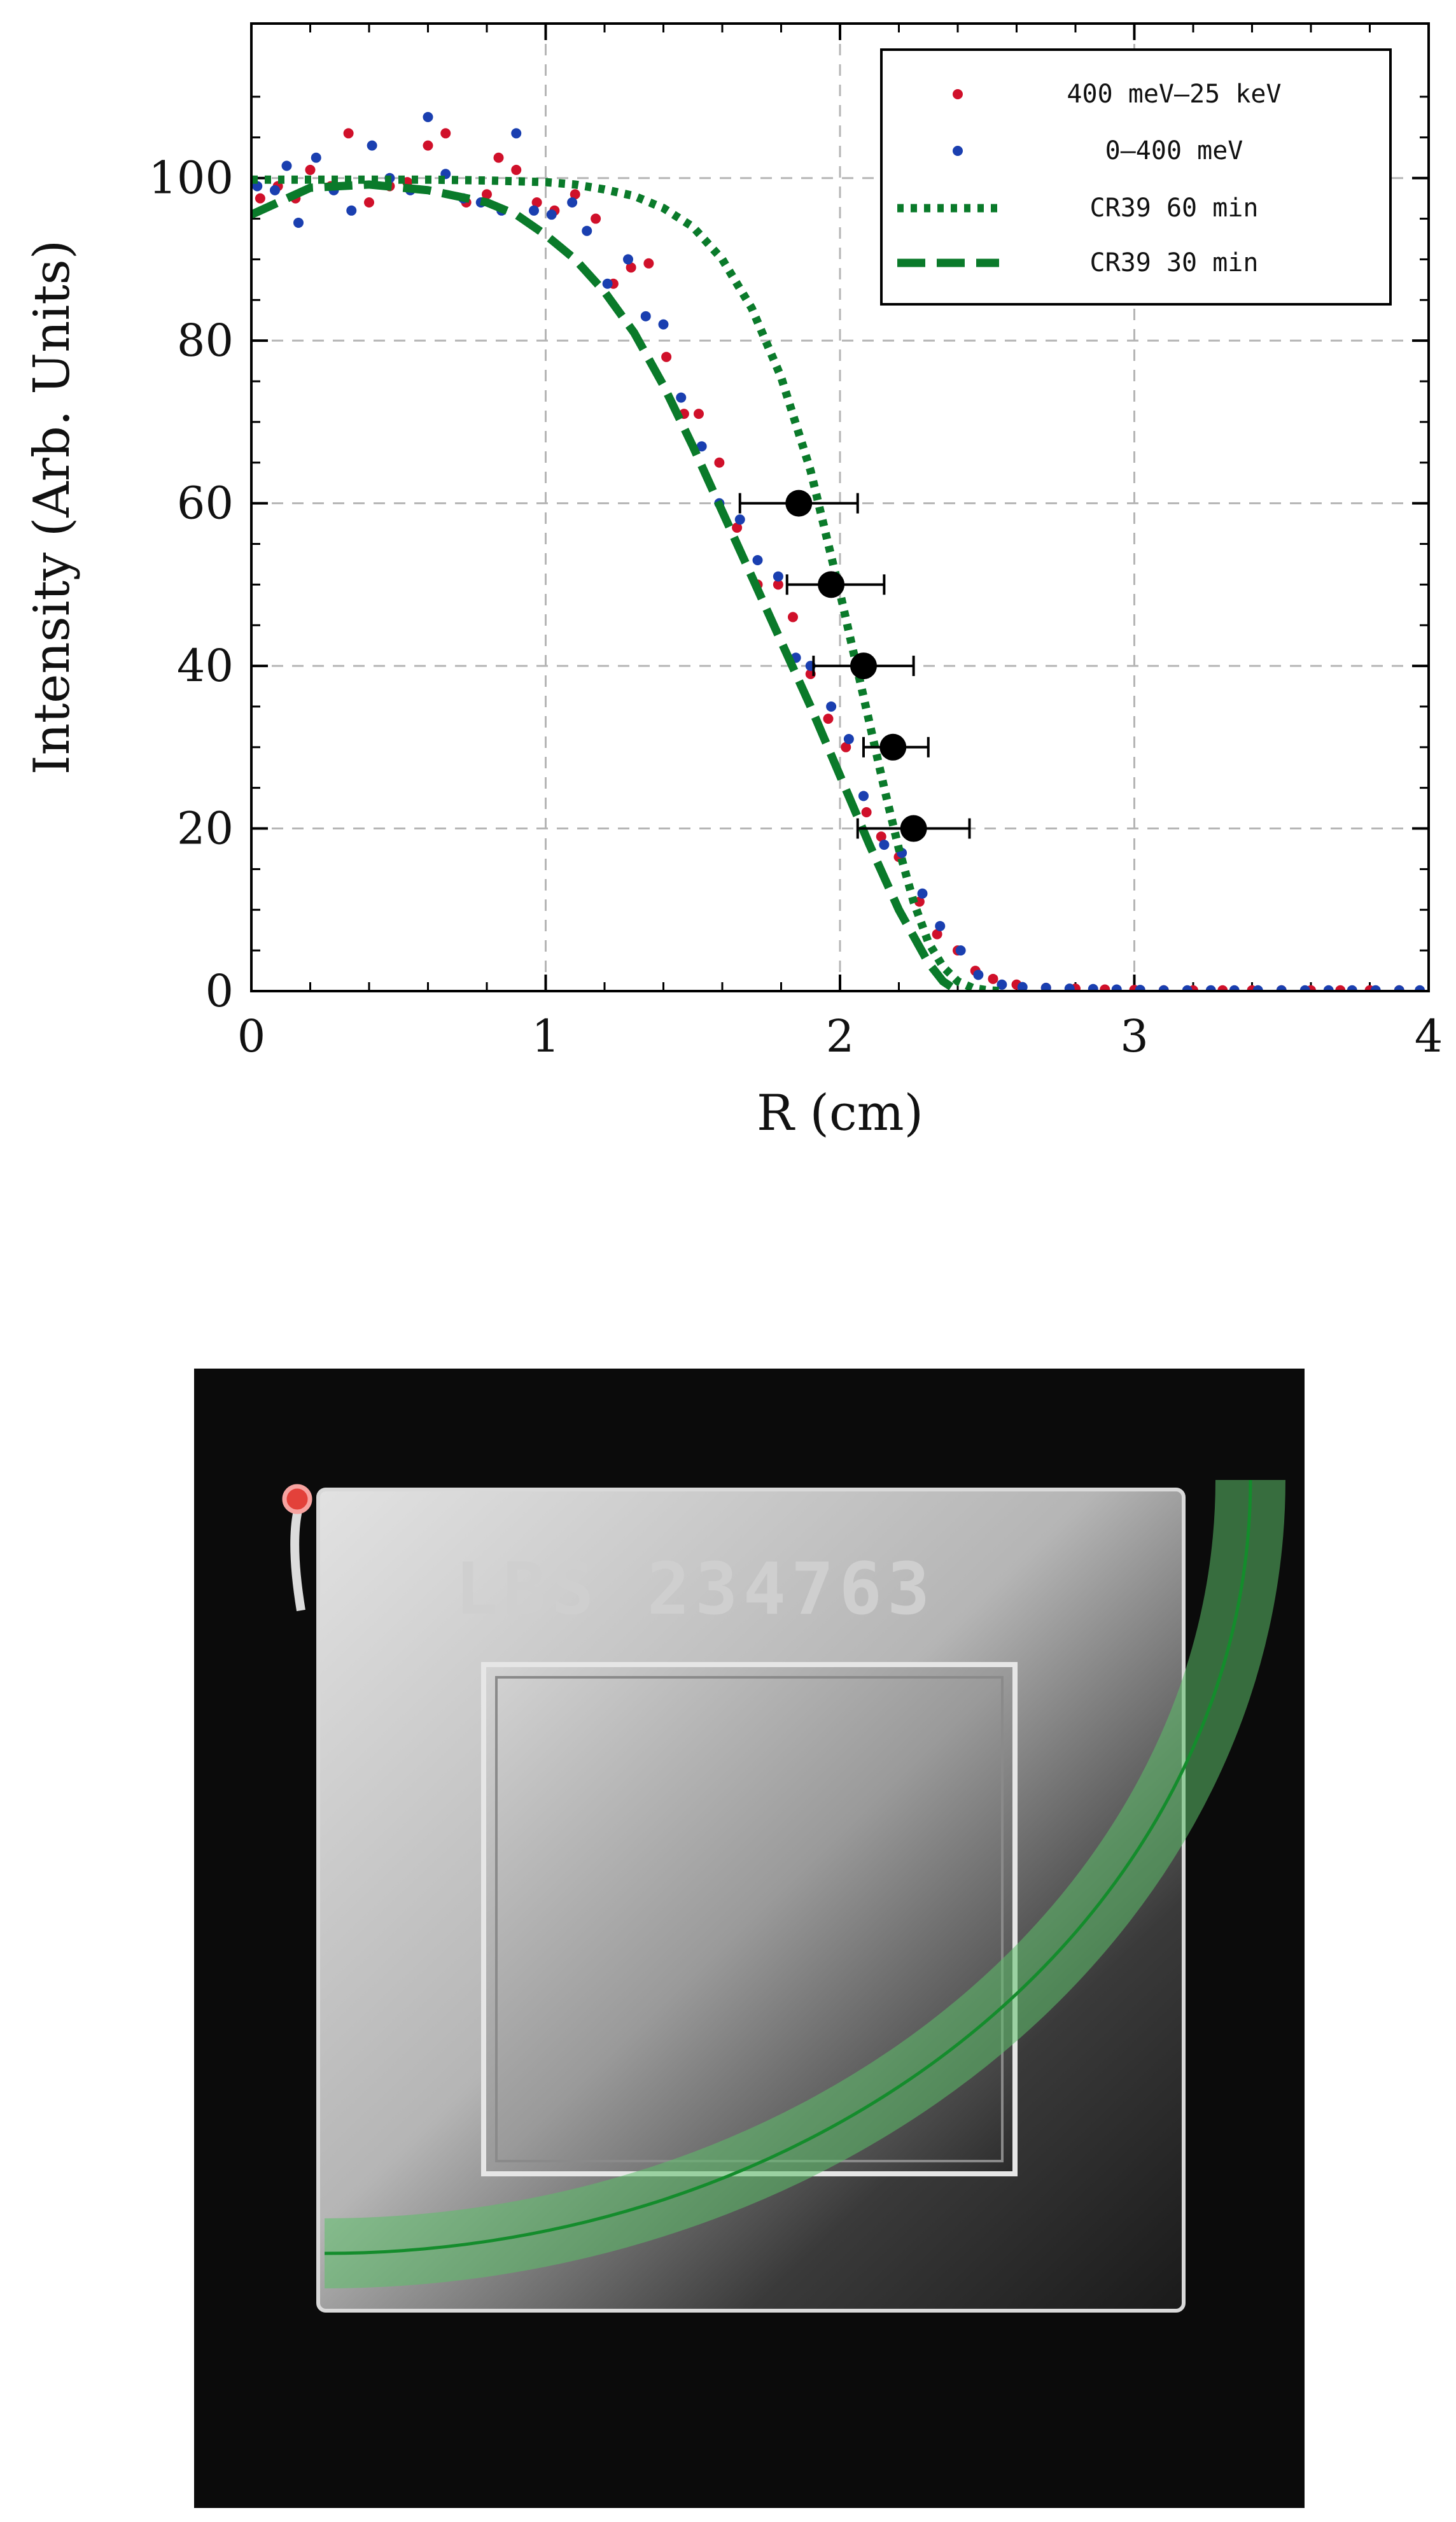 Image resolution: width=1456 pixels, height=2522 pixels. What do you see at coordinates (205, 829) in the screenshot?
I see `y-tick-label: 20` at bounding box center [205, 829].